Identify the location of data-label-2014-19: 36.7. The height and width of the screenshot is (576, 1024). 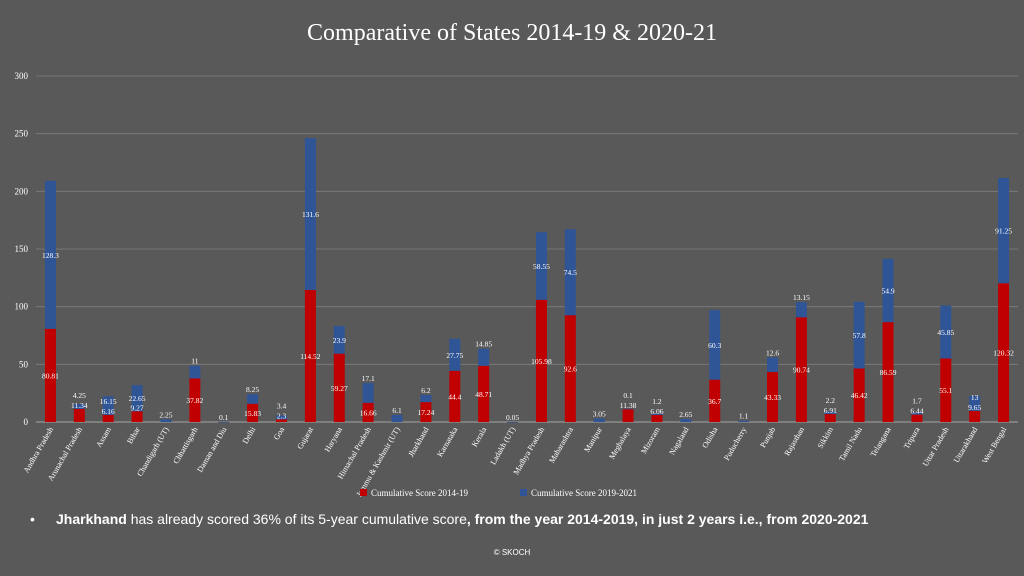
(714, 401).